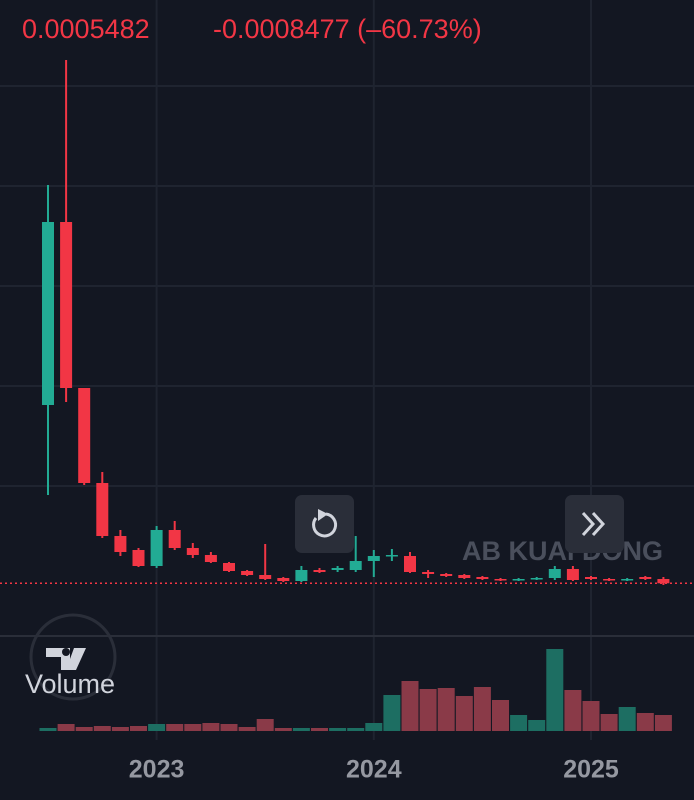  What do you see at coordinates (86, 29) in the screenshot?
I see `last-price: 0.0005482` at bounding box center [86, 29].